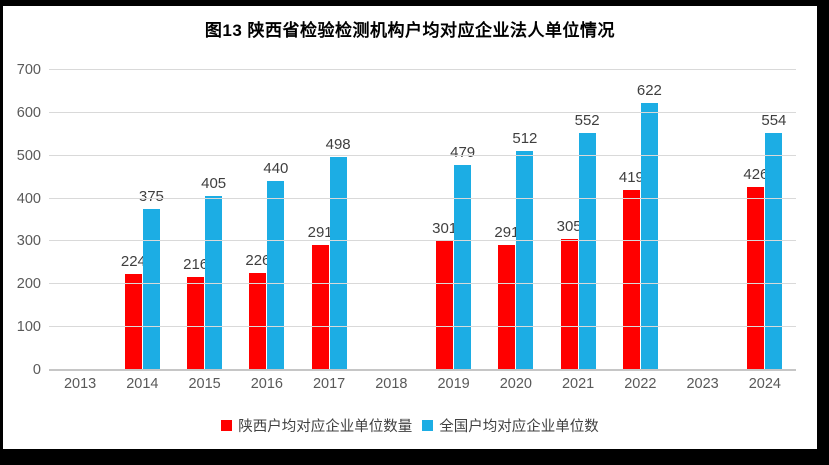  What do you see at coordinates (774, 120) in the screenshot?
I see `bar-value-label-national-2024: 554` at bounding box center [774, 120].